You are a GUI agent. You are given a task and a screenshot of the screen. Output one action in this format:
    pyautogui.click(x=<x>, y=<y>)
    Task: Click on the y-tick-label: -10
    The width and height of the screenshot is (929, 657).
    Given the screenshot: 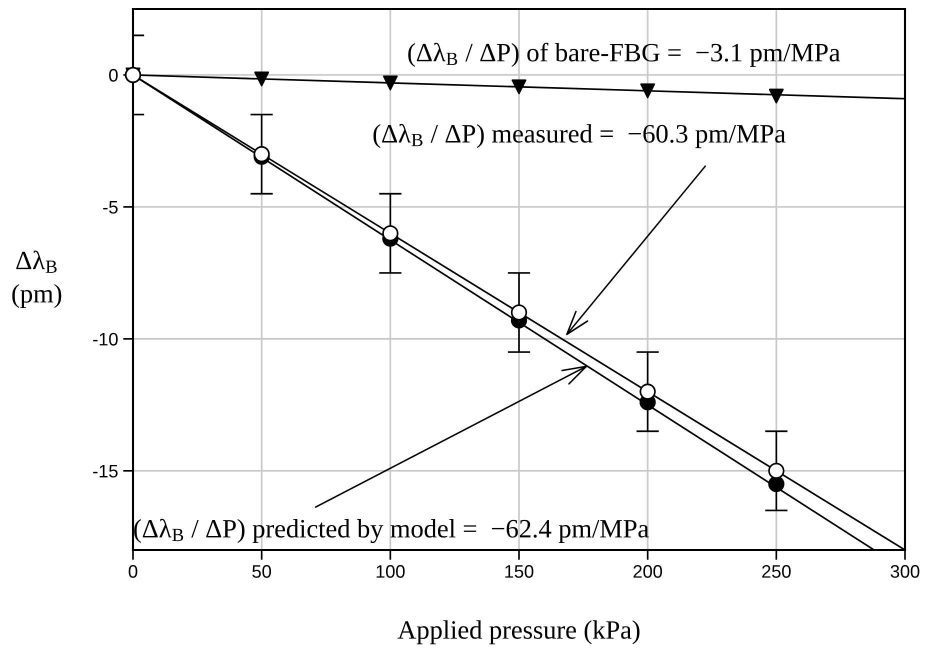 What is the action you would take?
    pyautogui.click(x=105, y=339)
    